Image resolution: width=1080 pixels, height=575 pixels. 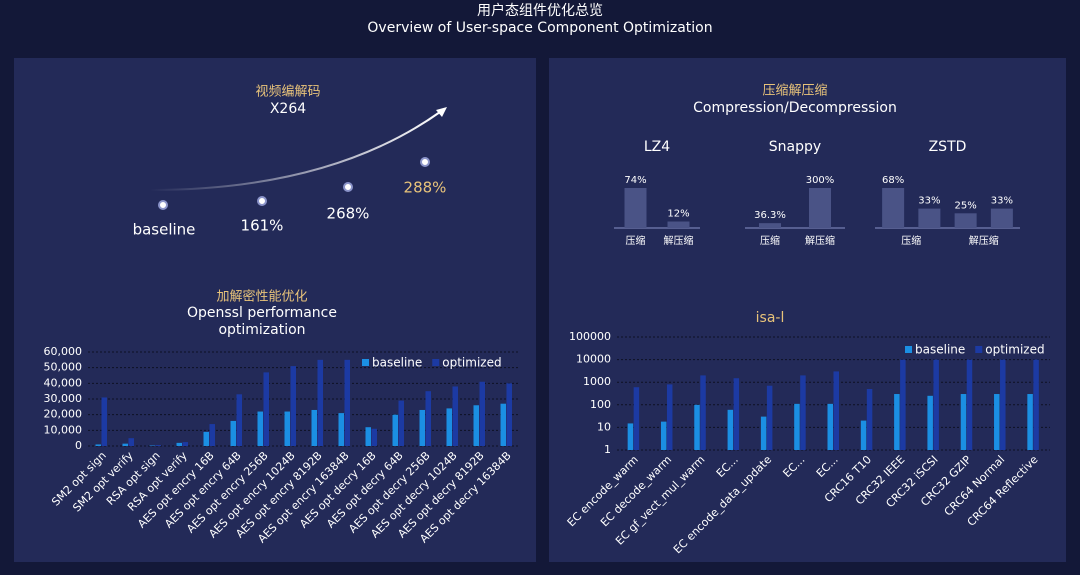 I want to click on chart-subtitle: Openssl performance, so click(x=262, y=313).